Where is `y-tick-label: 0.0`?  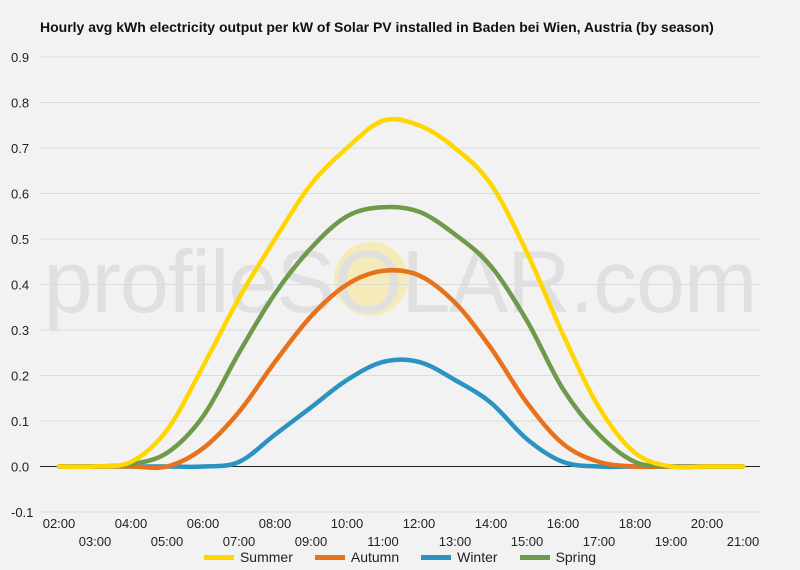
y-tick-label: 0.0 is located at coordinates (20, 467).